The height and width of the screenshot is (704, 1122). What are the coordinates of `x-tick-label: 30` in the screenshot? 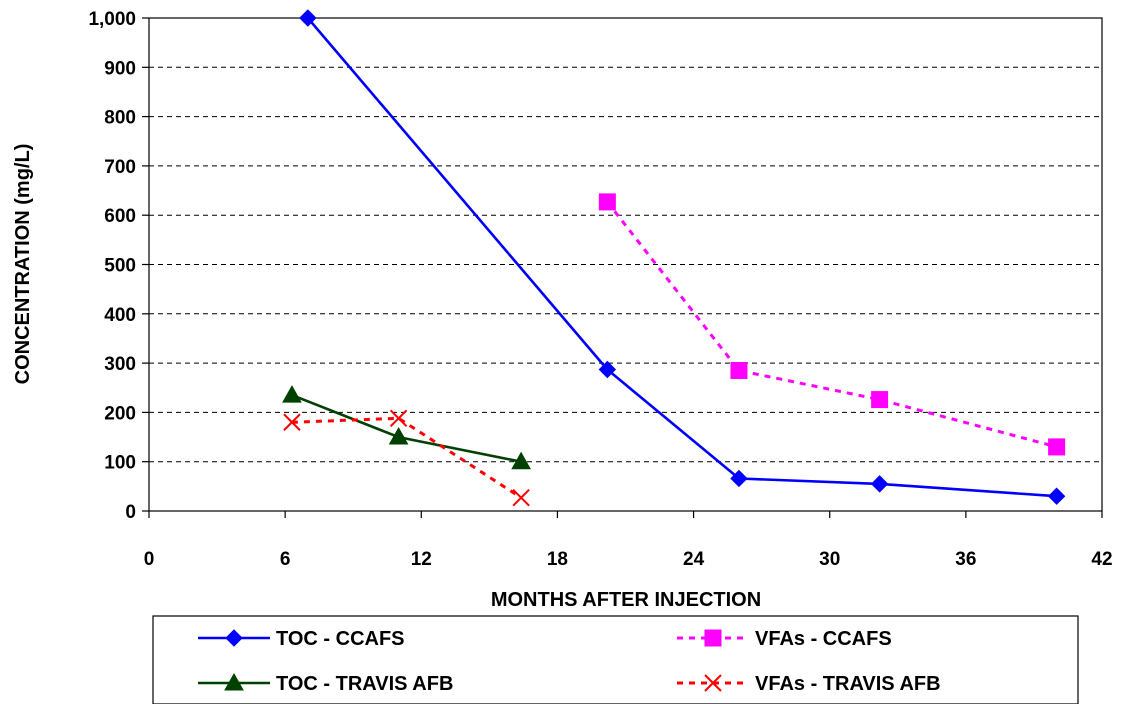 It's located at (829, 559).